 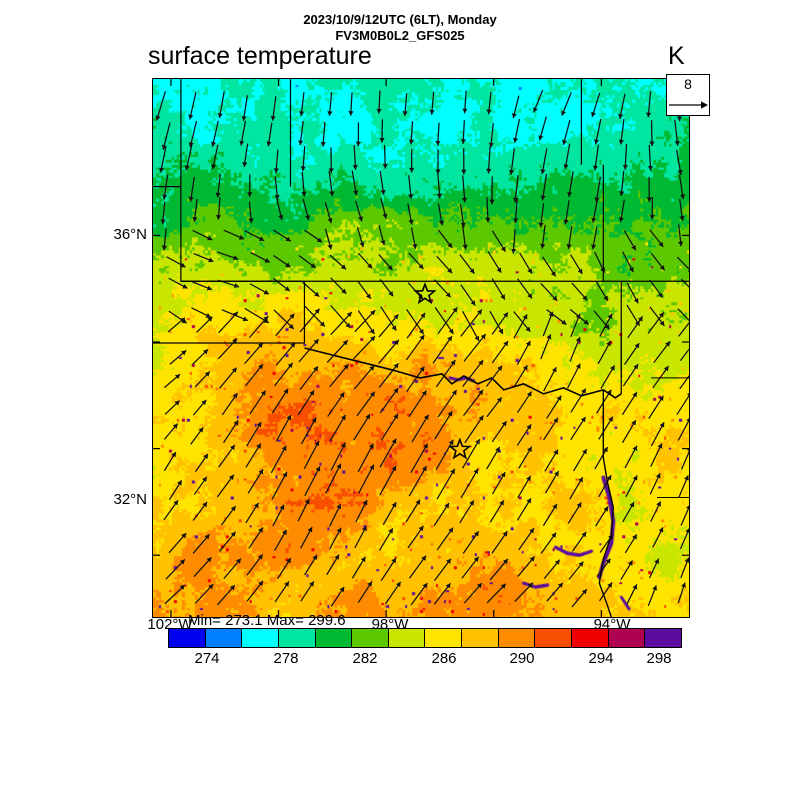 I want to click on lat-axis-label: 32°N, so click(x=130, y=499).